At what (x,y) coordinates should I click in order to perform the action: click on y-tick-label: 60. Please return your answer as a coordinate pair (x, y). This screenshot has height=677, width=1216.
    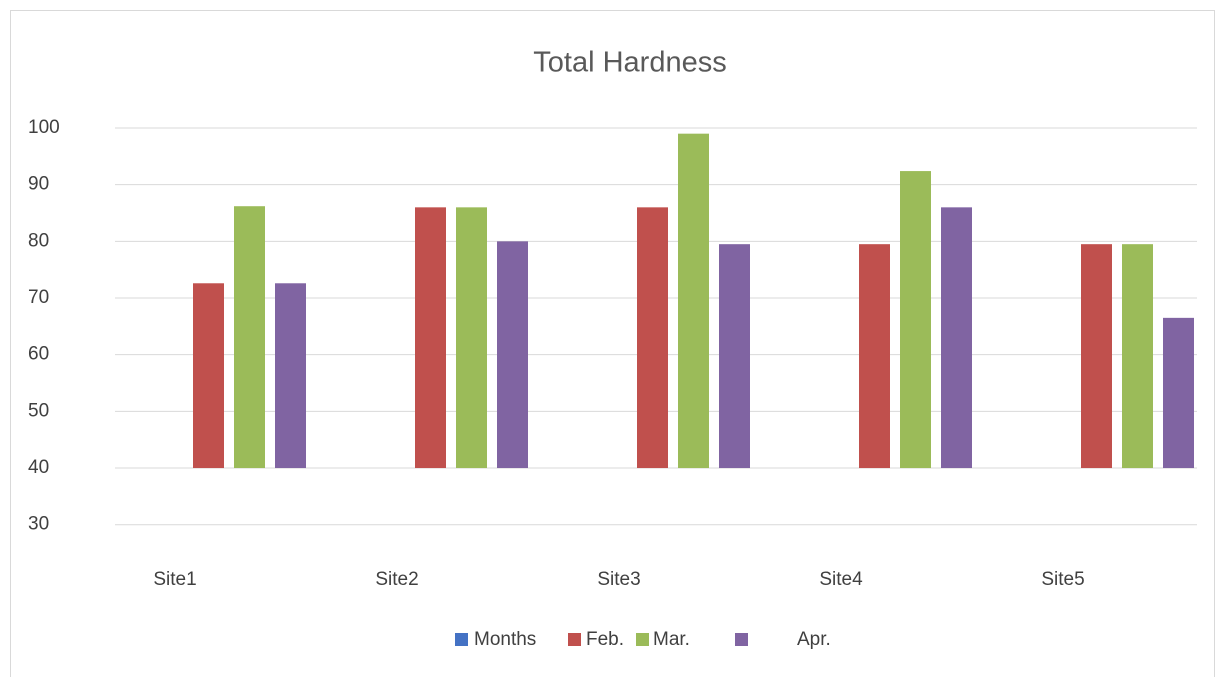
    Looking at the image, I should click on (38, 354).